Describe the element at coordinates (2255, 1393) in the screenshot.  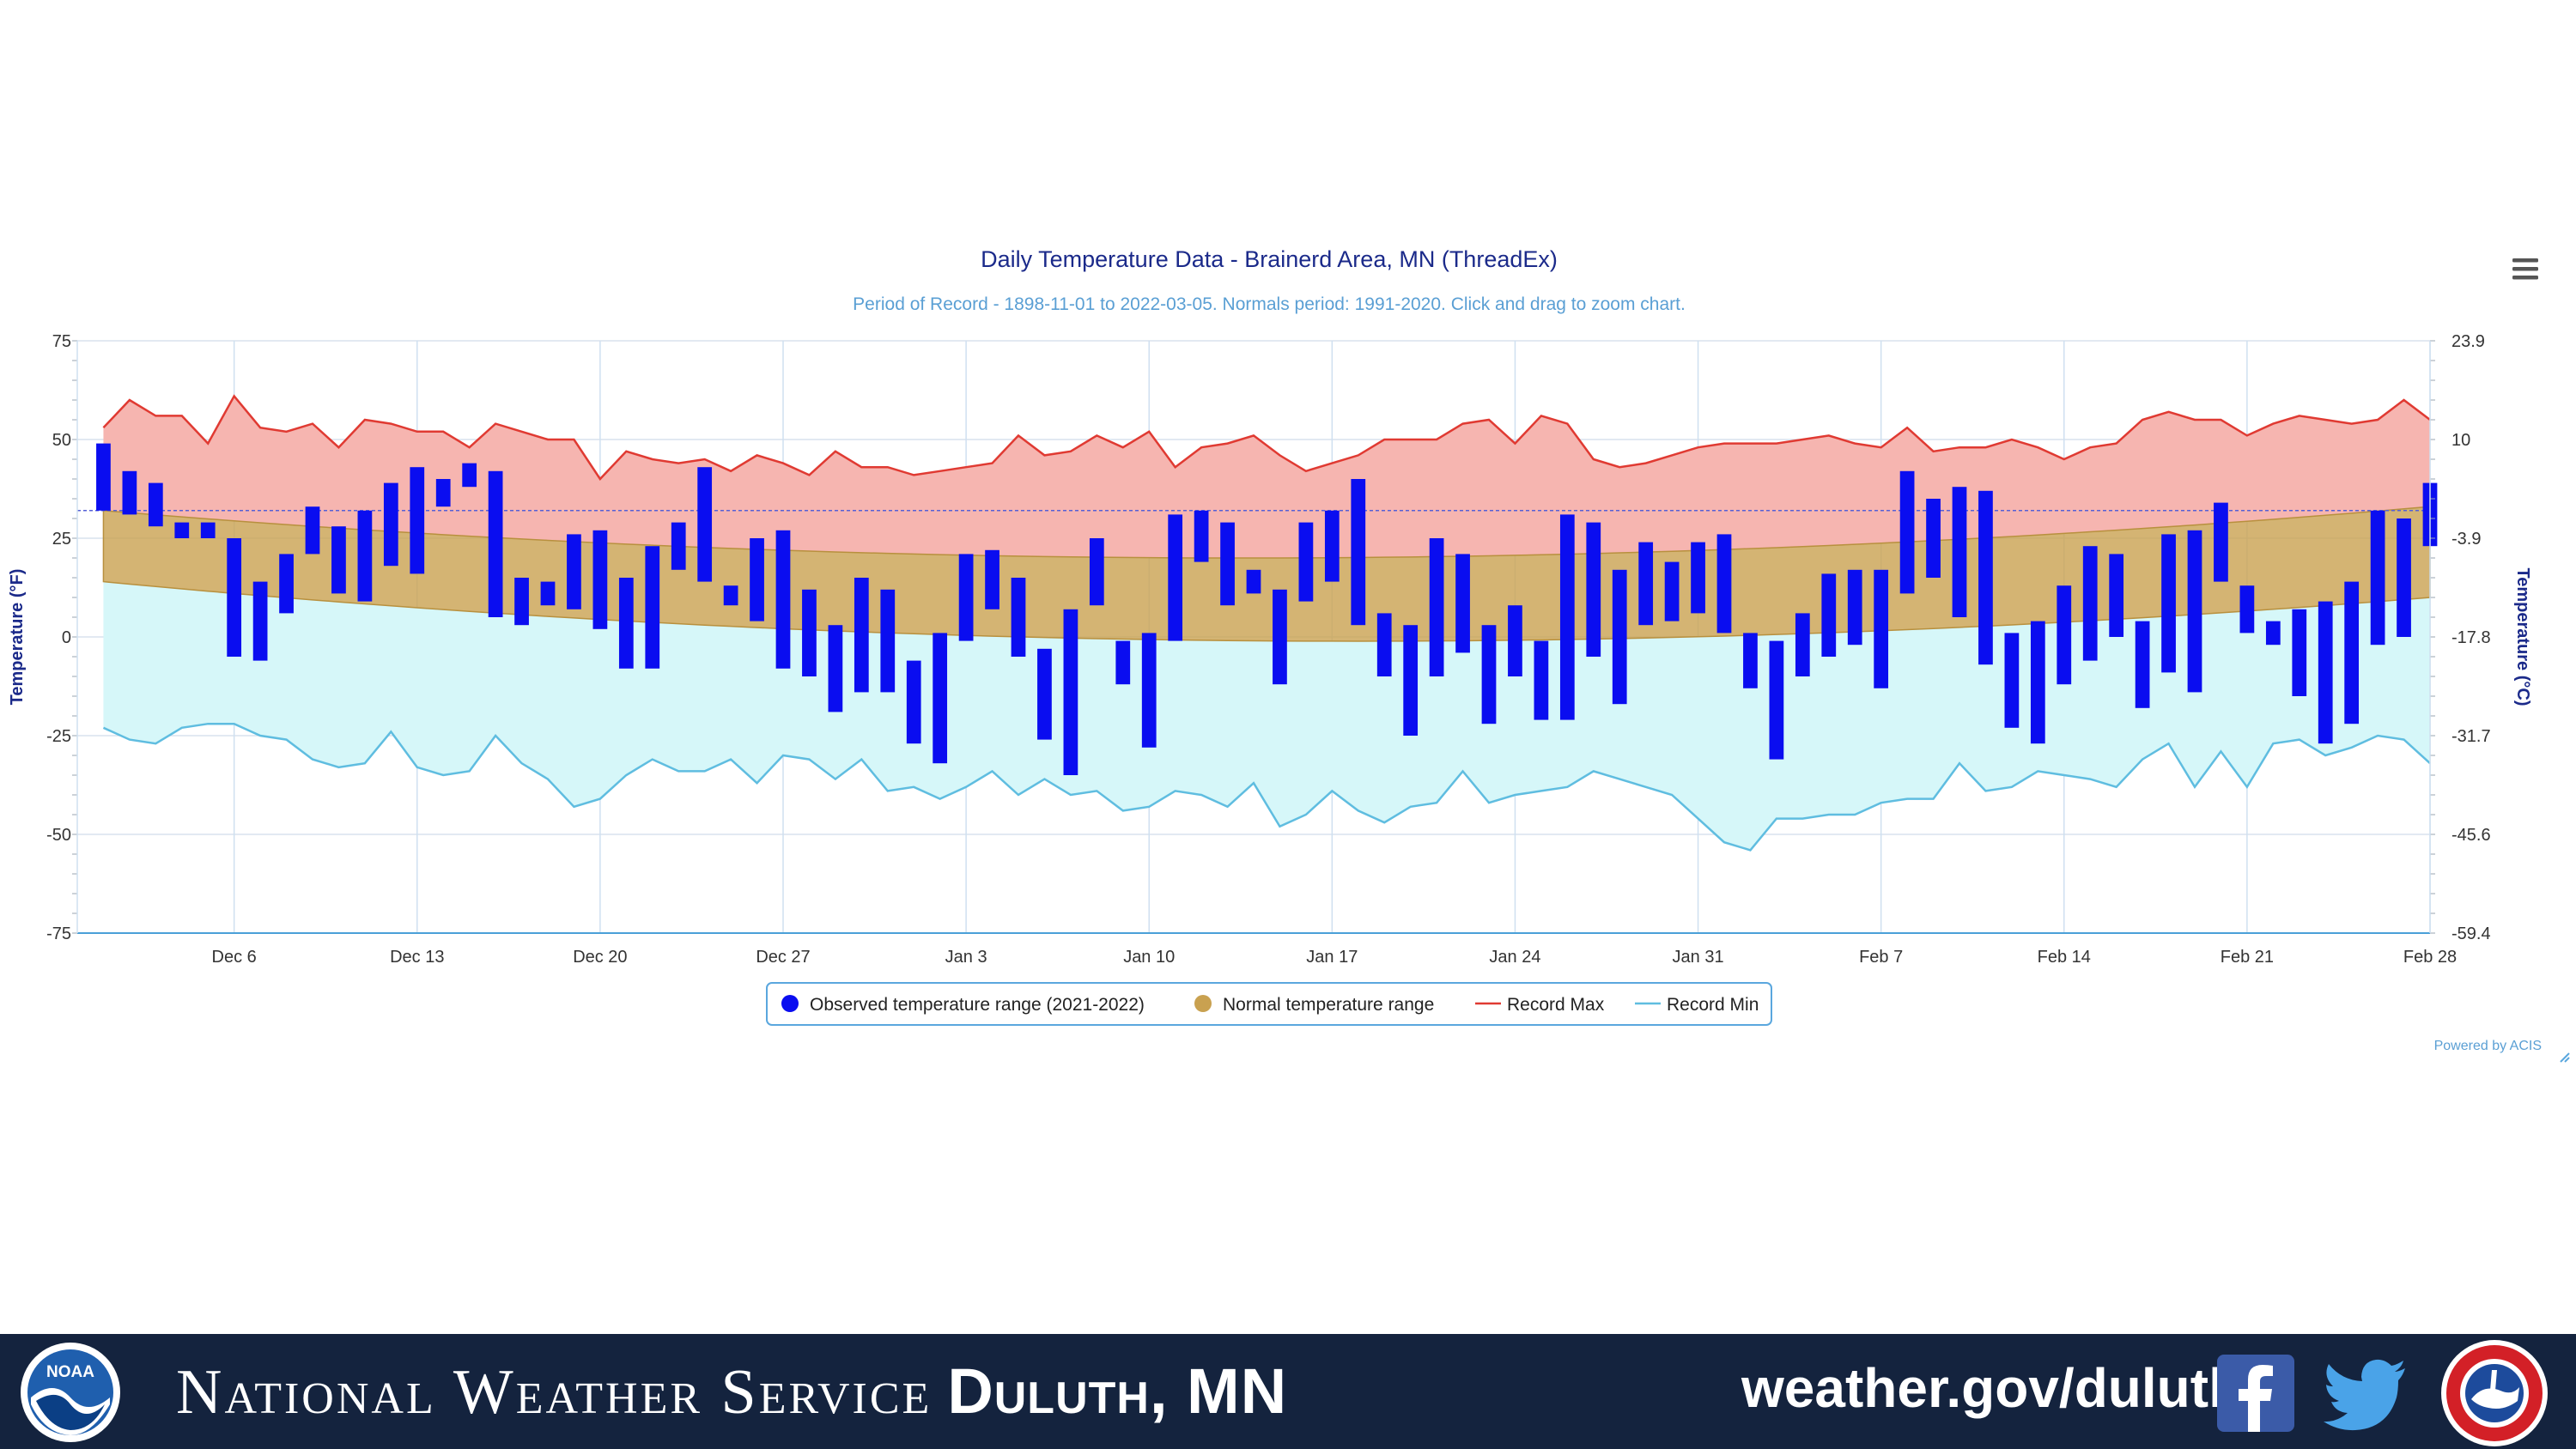
I see `facebook-icon` at that location.